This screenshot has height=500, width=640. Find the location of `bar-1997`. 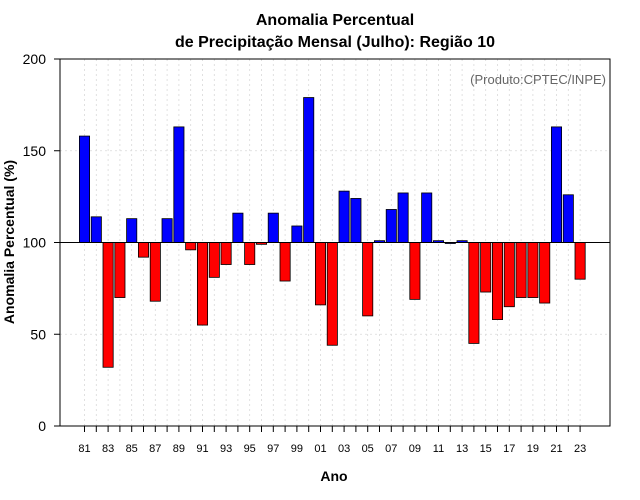

bar-1997 is located at coordinates (273, 227).